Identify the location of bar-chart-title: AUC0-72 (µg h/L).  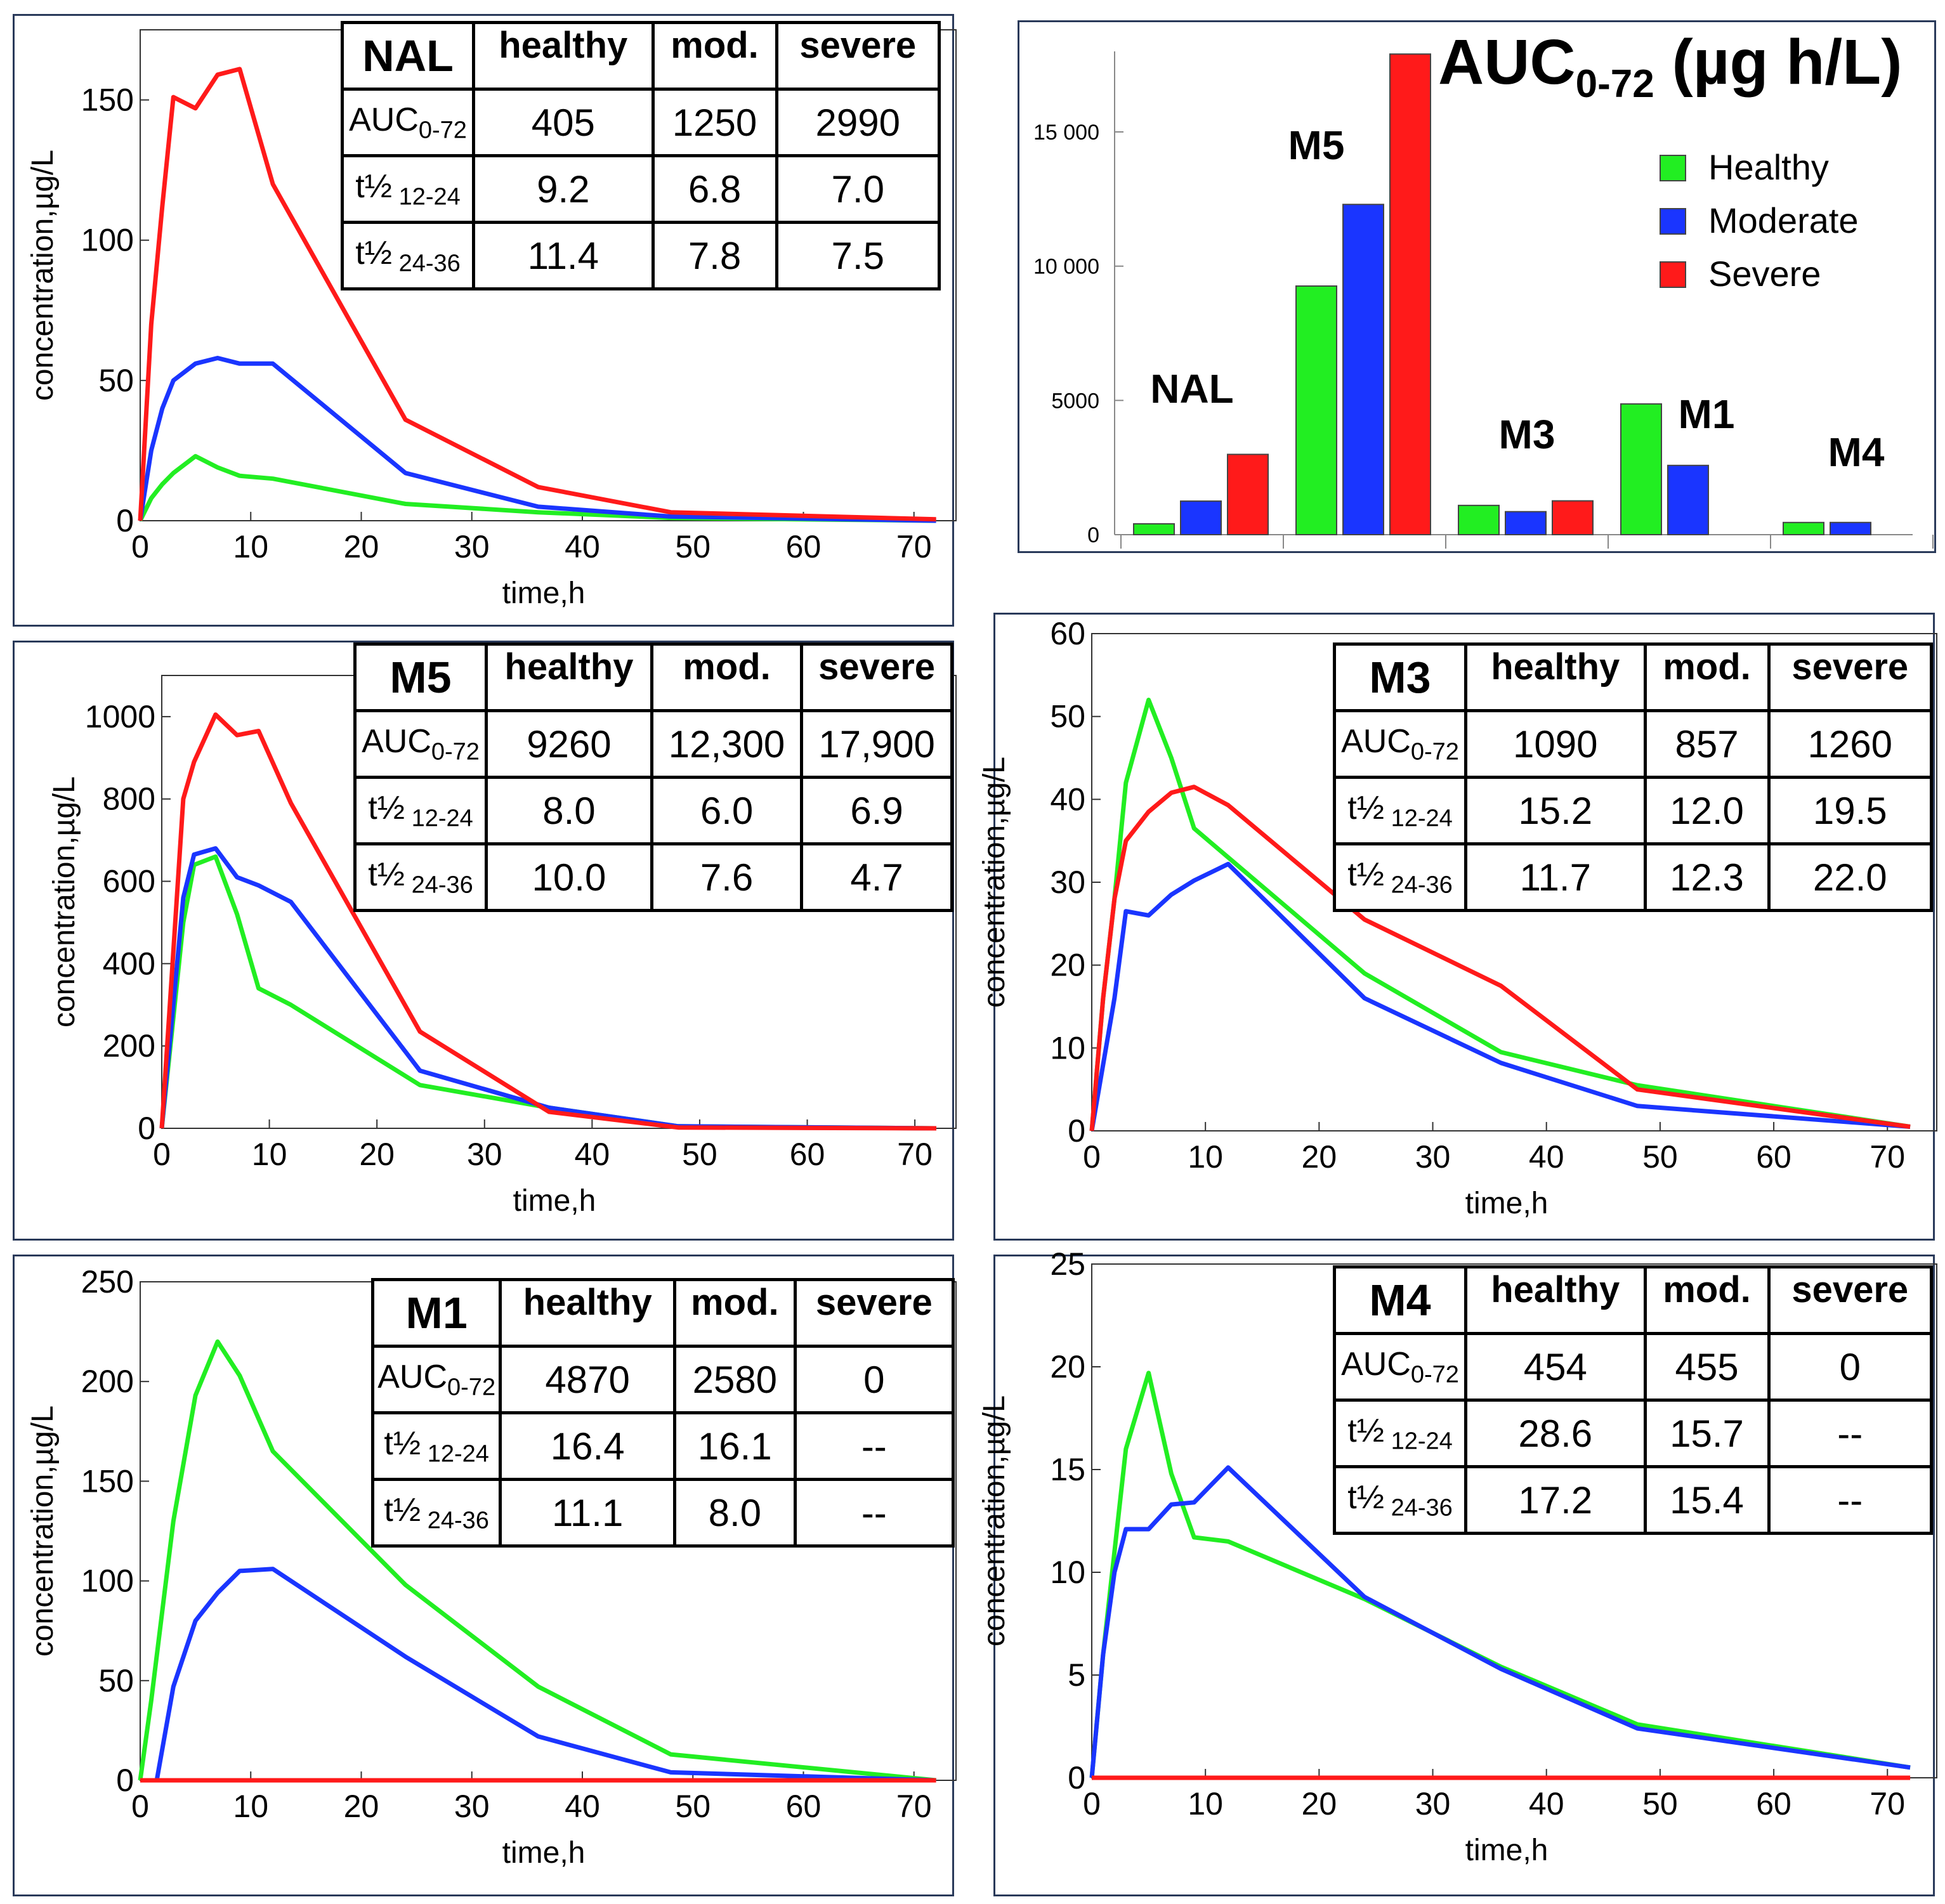
(1670, 66).